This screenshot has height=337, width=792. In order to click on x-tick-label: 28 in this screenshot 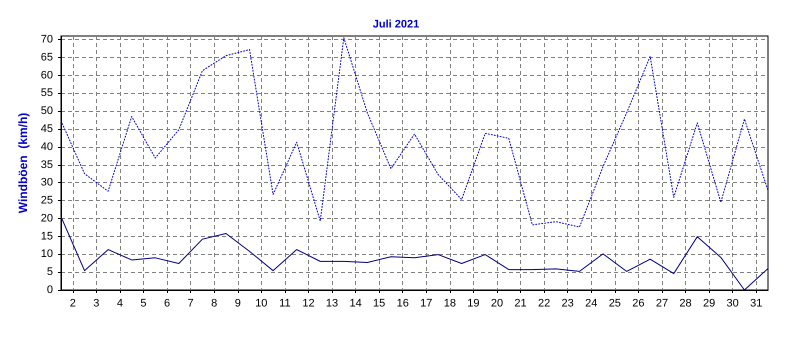, I will do `click(685, 304)`.